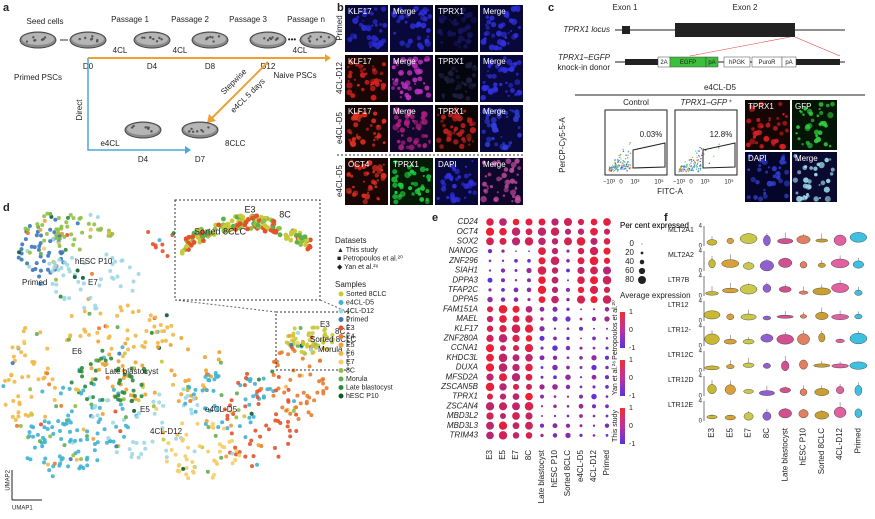 The width and height of the screenshot is (875, 519). I want to click on label: E3, so click(325, 324).